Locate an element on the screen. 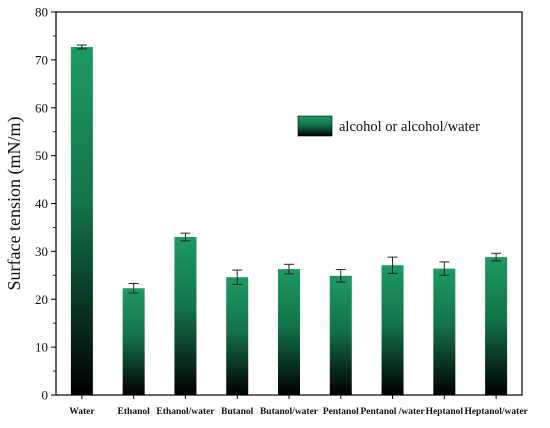 The image size is (550, 428). y-axis-ticks: 0 10 20 30 40 50 60 70 80 is located at coordinates (45, 204).